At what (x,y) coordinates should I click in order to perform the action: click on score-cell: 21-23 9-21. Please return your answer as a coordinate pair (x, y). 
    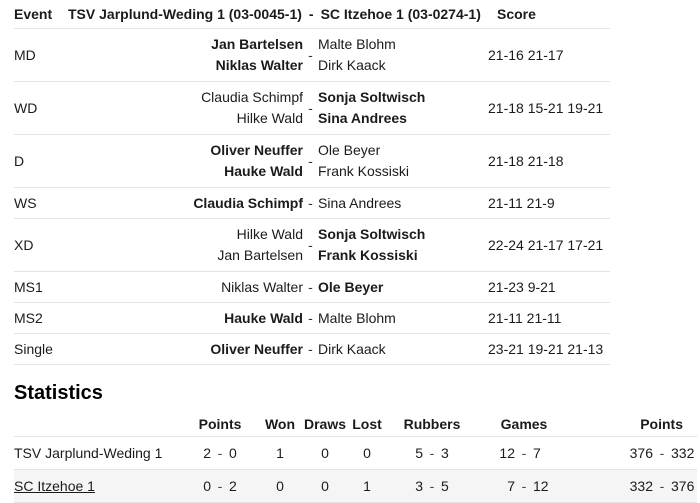
    Looking at the image, I should click on (522, 287).